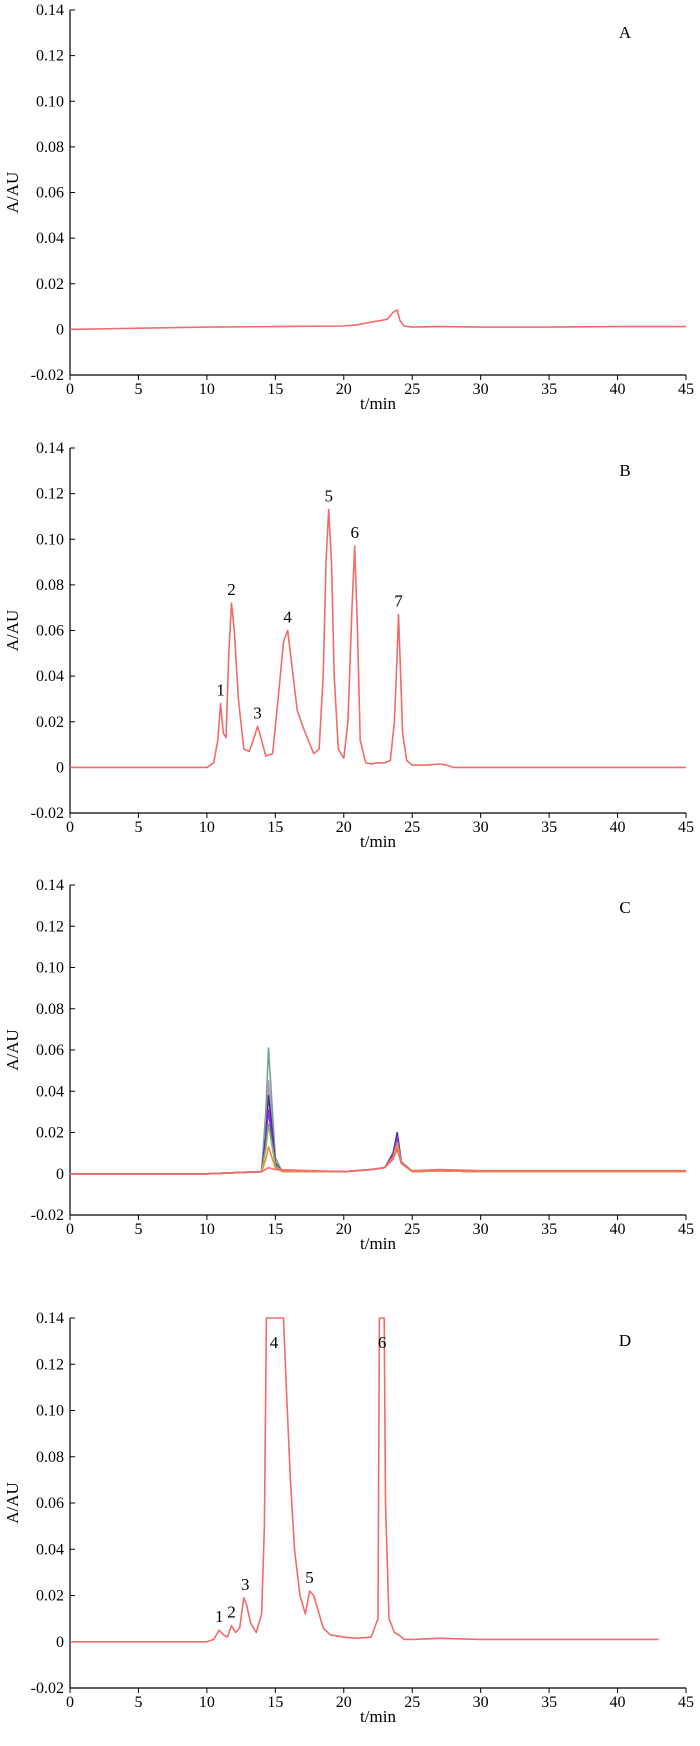 Image resolution: width=700 pixels, height=1746 pixels. Describe the element at coordinates (624, 470) in the screenshot. I see `panel-label: B` at that location.